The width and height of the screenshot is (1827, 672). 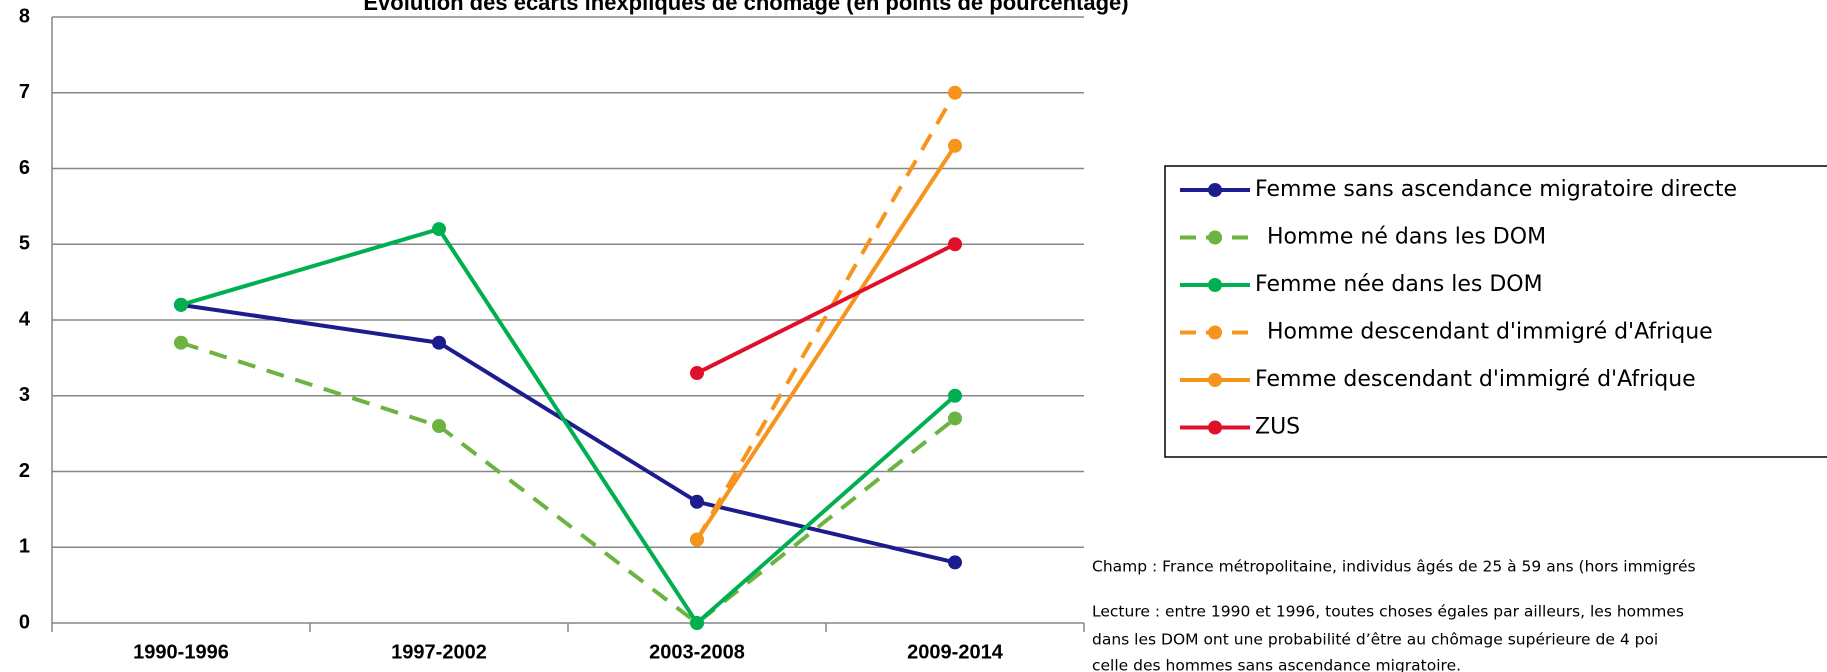 I want to click on x-tick-label: 2003-2008, so click(x=697, y=652).